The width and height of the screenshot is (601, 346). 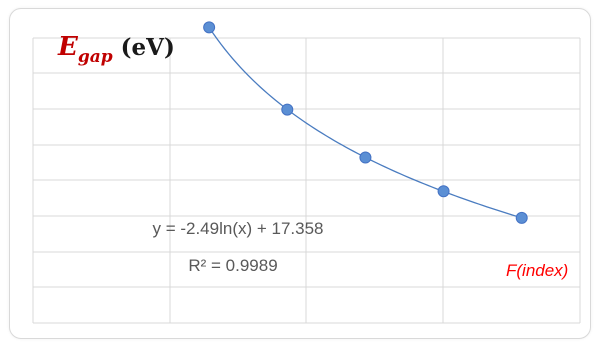 What do you see at coordinates (232, 265) in the screenshot?
I see `r-squared-label: R² = 0.9989` at bounding box center [232, 265].